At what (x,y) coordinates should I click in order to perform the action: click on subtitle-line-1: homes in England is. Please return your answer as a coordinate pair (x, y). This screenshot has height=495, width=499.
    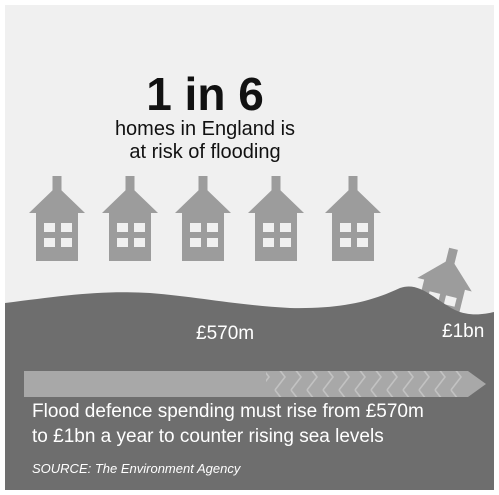
    Looking at the image, I should click on (205, 129).